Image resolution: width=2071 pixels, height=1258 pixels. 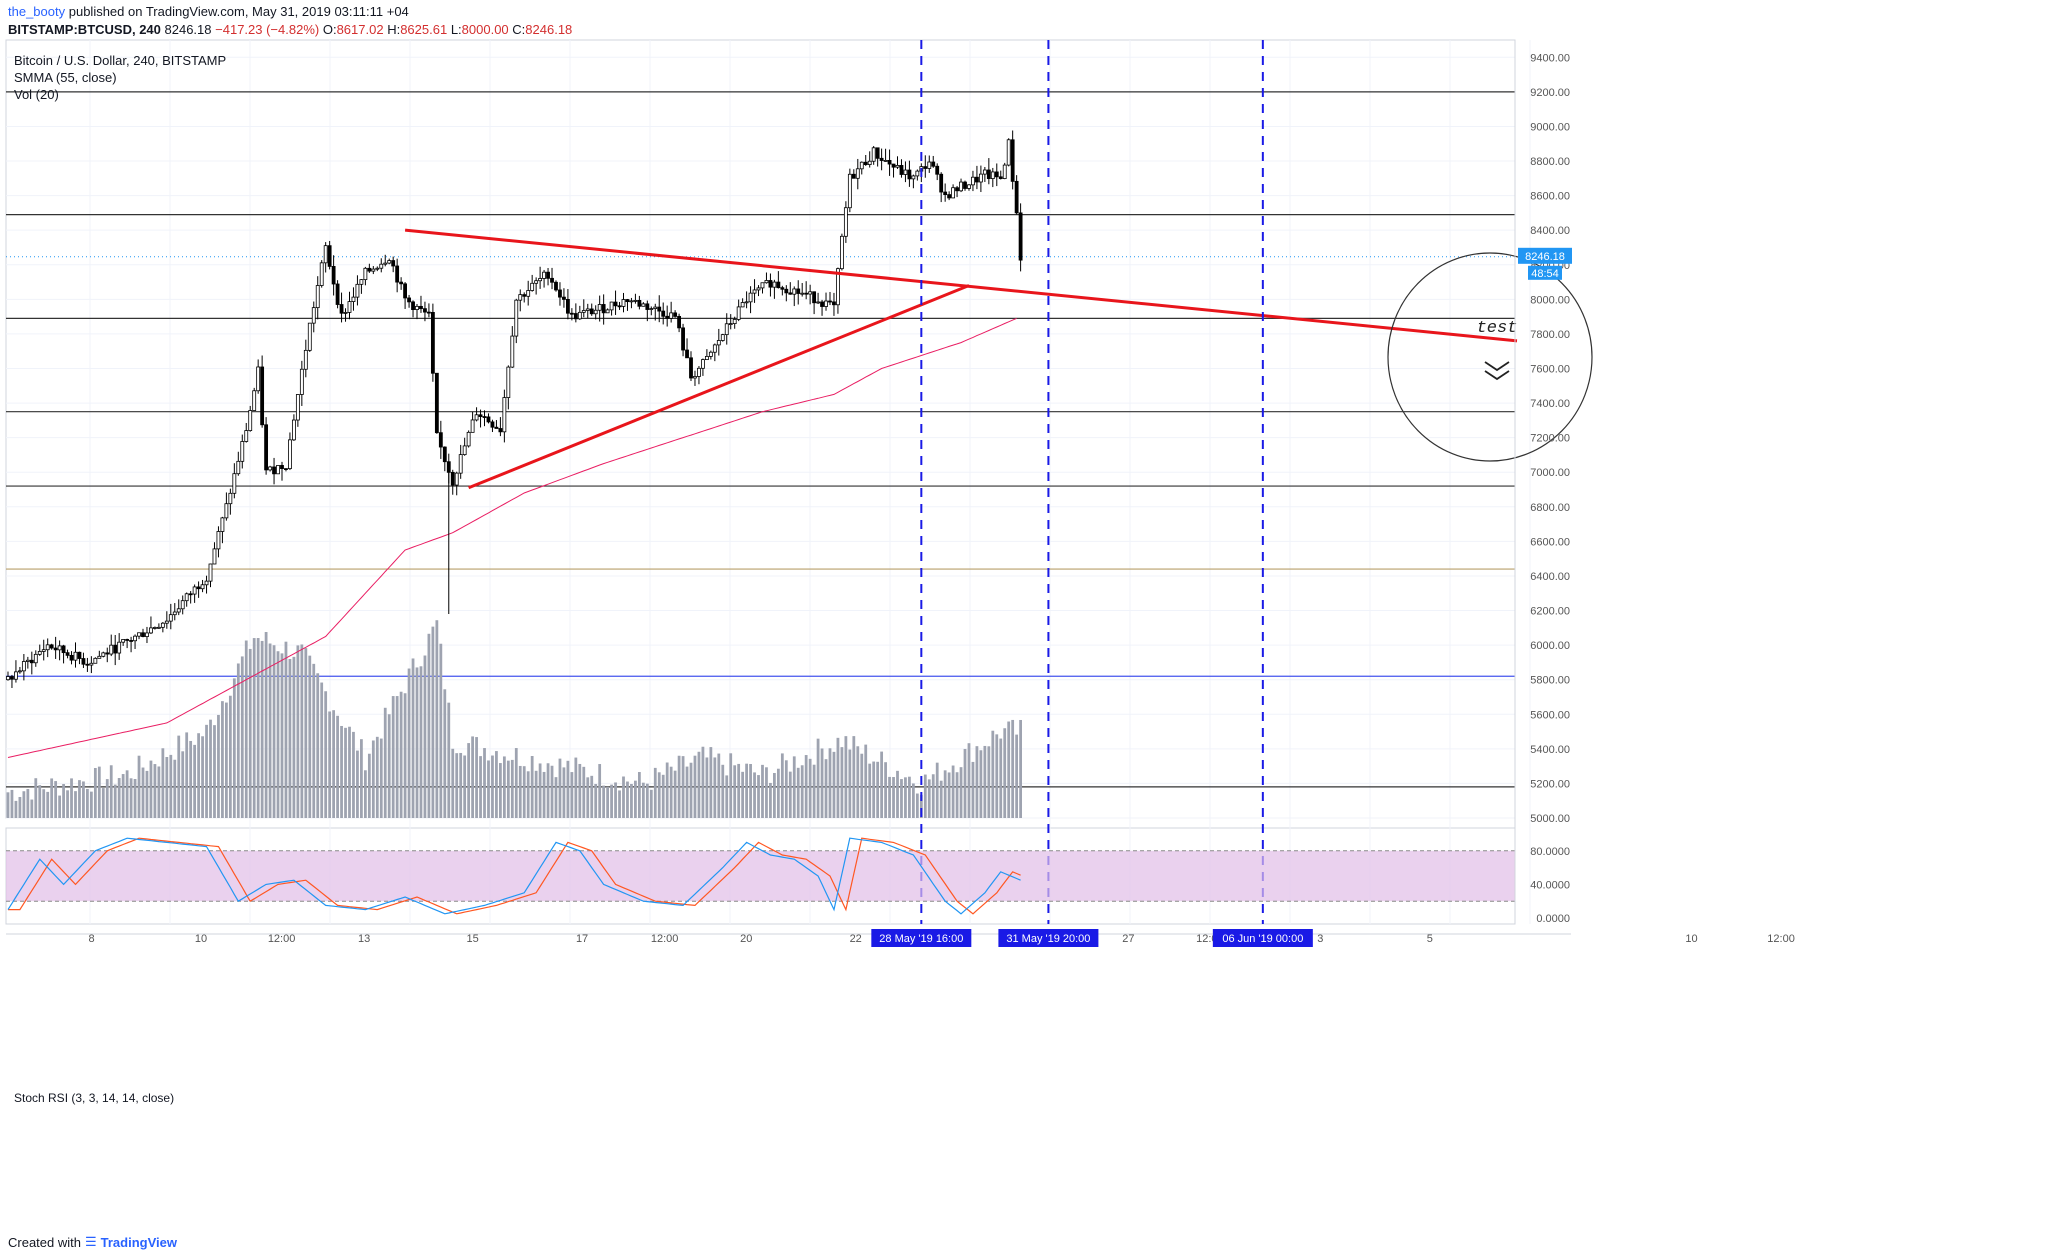 What do you see at coordinates (37, 11) in the screenshot?
I see `author-link: the_booty` at bounding box center [37, 11].